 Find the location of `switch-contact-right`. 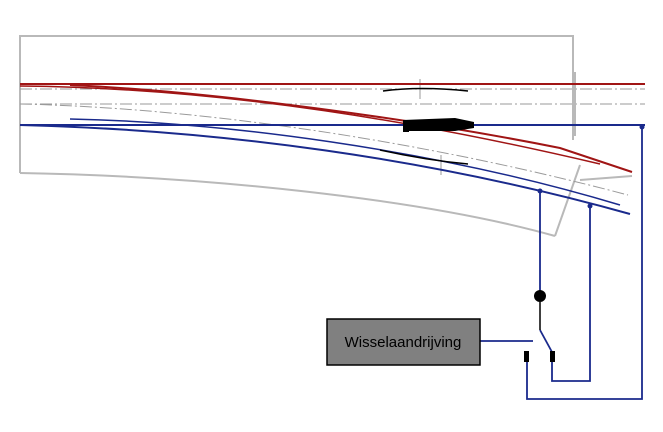

switch-contact-right is located at coordinates (552, 356).